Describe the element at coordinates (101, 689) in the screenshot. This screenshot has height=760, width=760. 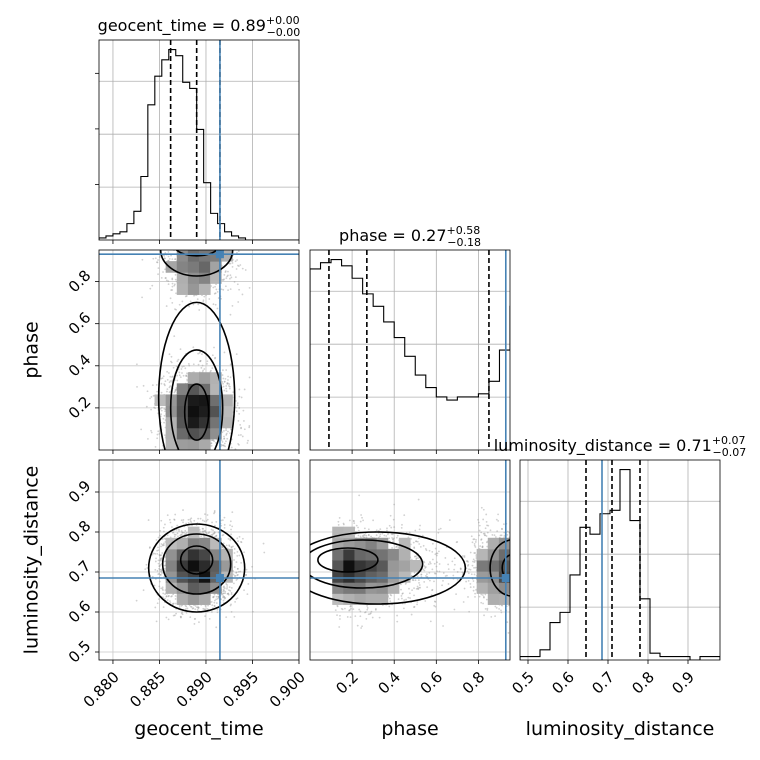
I see `x-tick-label: 0.880` at that location.